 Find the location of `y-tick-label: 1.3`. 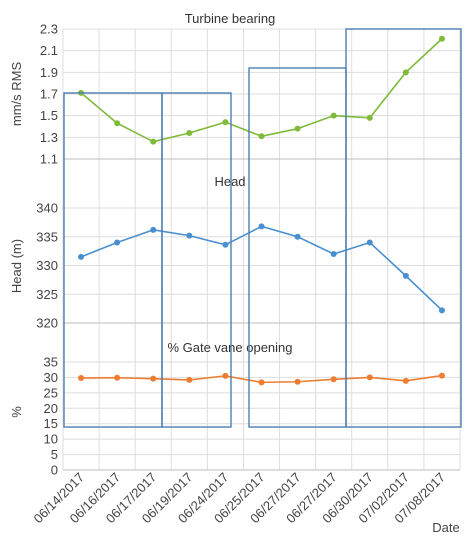

y-tick-label: 1.3 is located at coordinates (49, 137).